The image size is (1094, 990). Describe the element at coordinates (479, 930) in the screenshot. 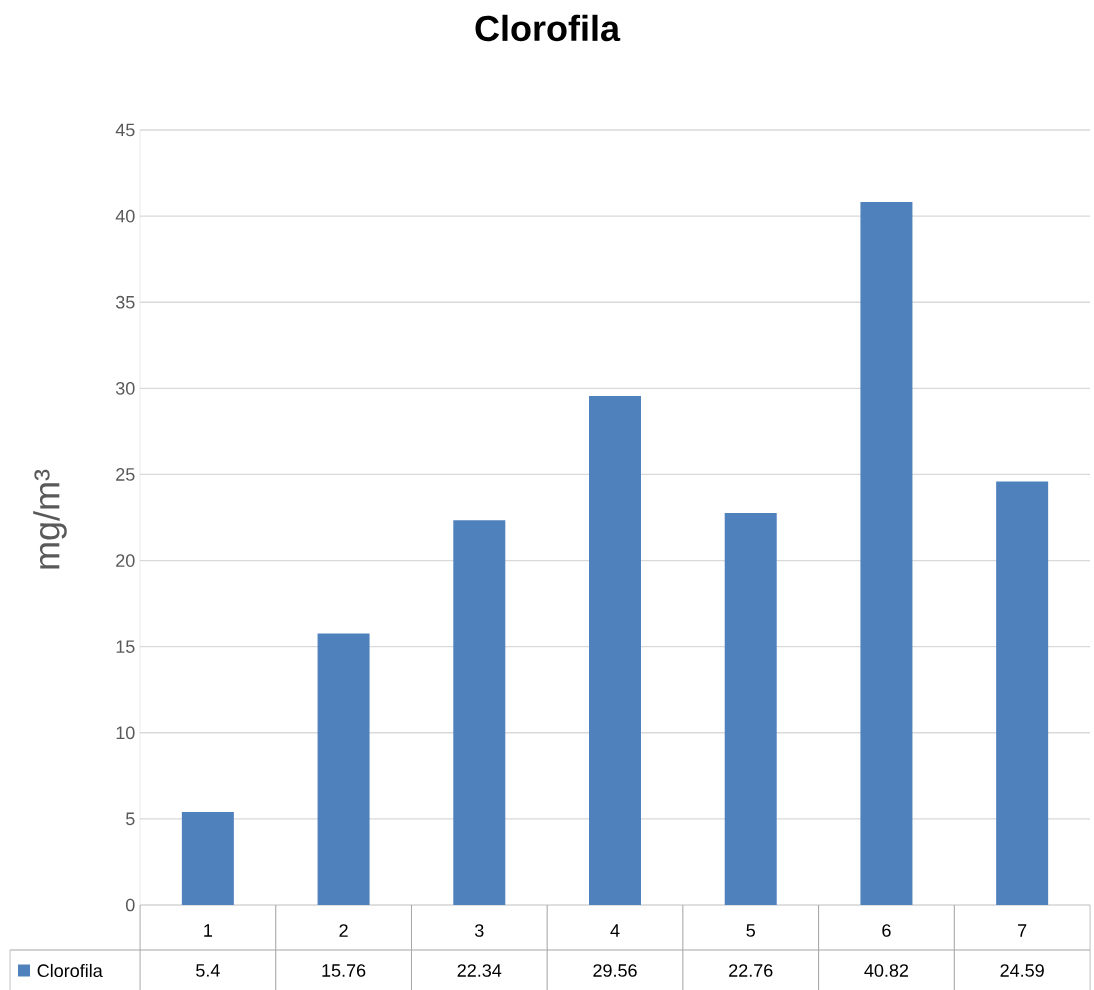

I see `x-tick-label: 3` at that location.